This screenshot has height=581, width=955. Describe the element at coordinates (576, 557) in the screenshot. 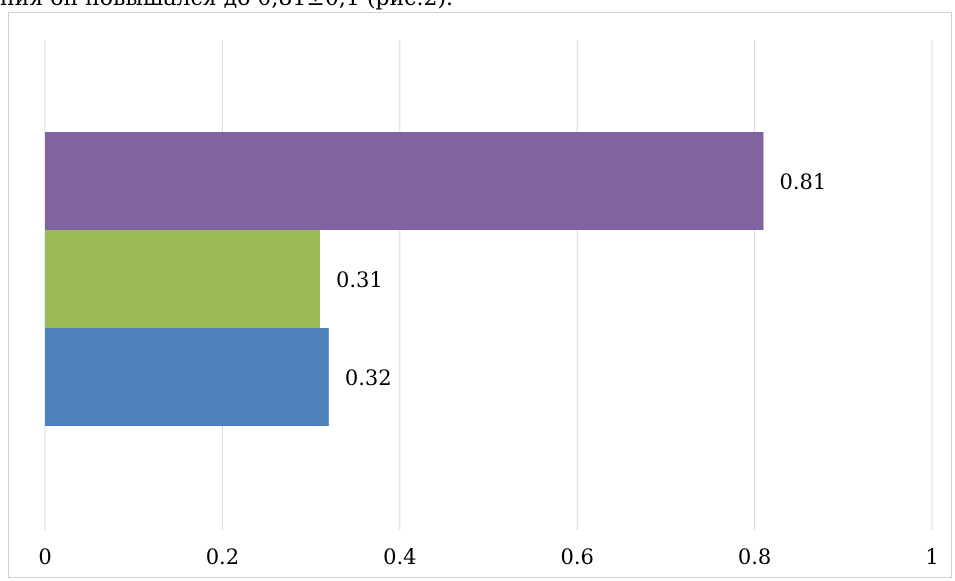

I see `x-tick-label-3: 0.6` at that location.